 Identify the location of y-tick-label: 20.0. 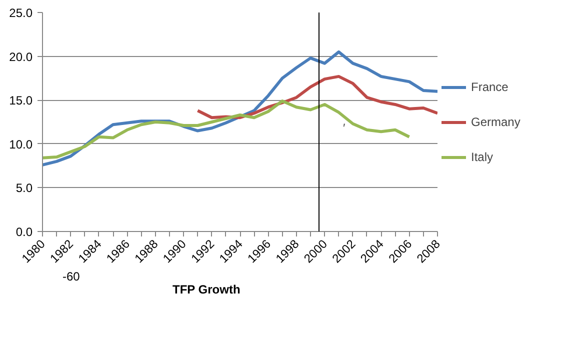
(21, 57).